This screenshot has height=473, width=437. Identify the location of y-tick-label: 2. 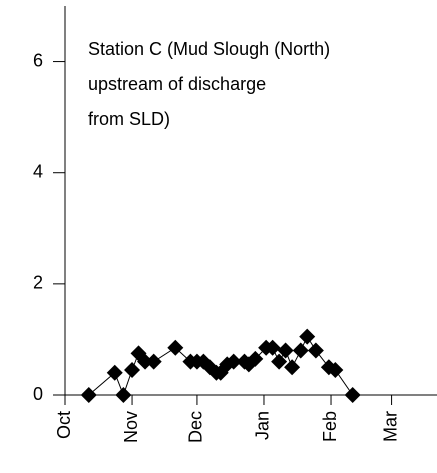
(38, 283).